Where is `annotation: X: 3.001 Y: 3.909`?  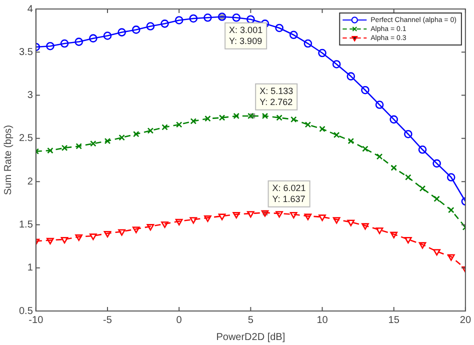 annotation: X: 3.001 Y: 3.909 is located at coordinates (246, 35).